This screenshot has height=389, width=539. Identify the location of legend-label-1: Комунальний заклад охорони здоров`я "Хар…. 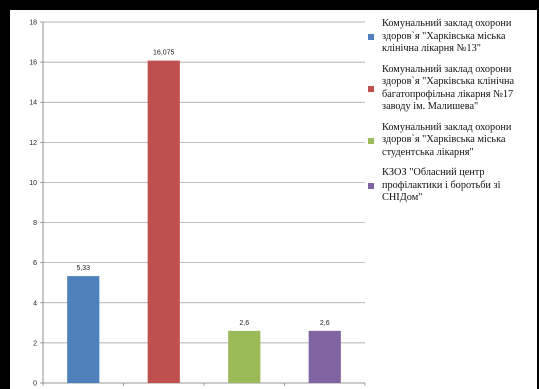
(447, 36).